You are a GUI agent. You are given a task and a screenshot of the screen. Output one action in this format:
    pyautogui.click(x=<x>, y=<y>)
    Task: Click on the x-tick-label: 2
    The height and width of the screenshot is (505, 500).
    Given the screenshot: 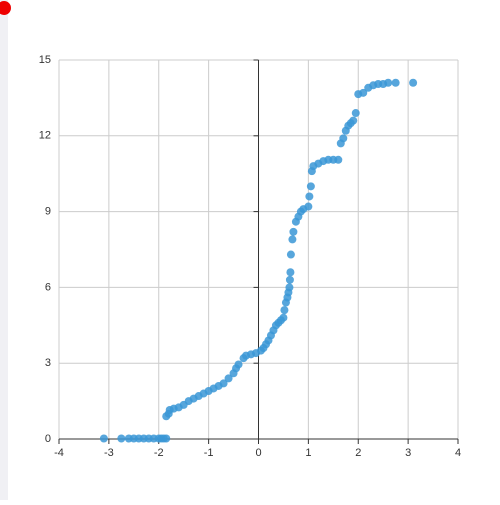 What is the action you would take?
    pyautogui.click(x=358, y=453)
    